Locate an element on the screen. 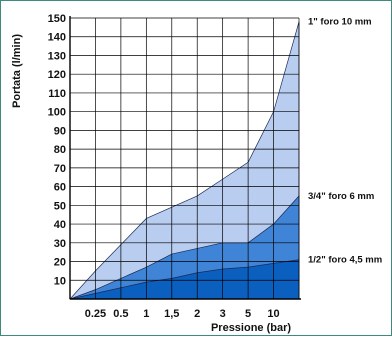 This screenshot has height=340, width=392. y-tick-label: 150 is located at coordinates (57, 19).